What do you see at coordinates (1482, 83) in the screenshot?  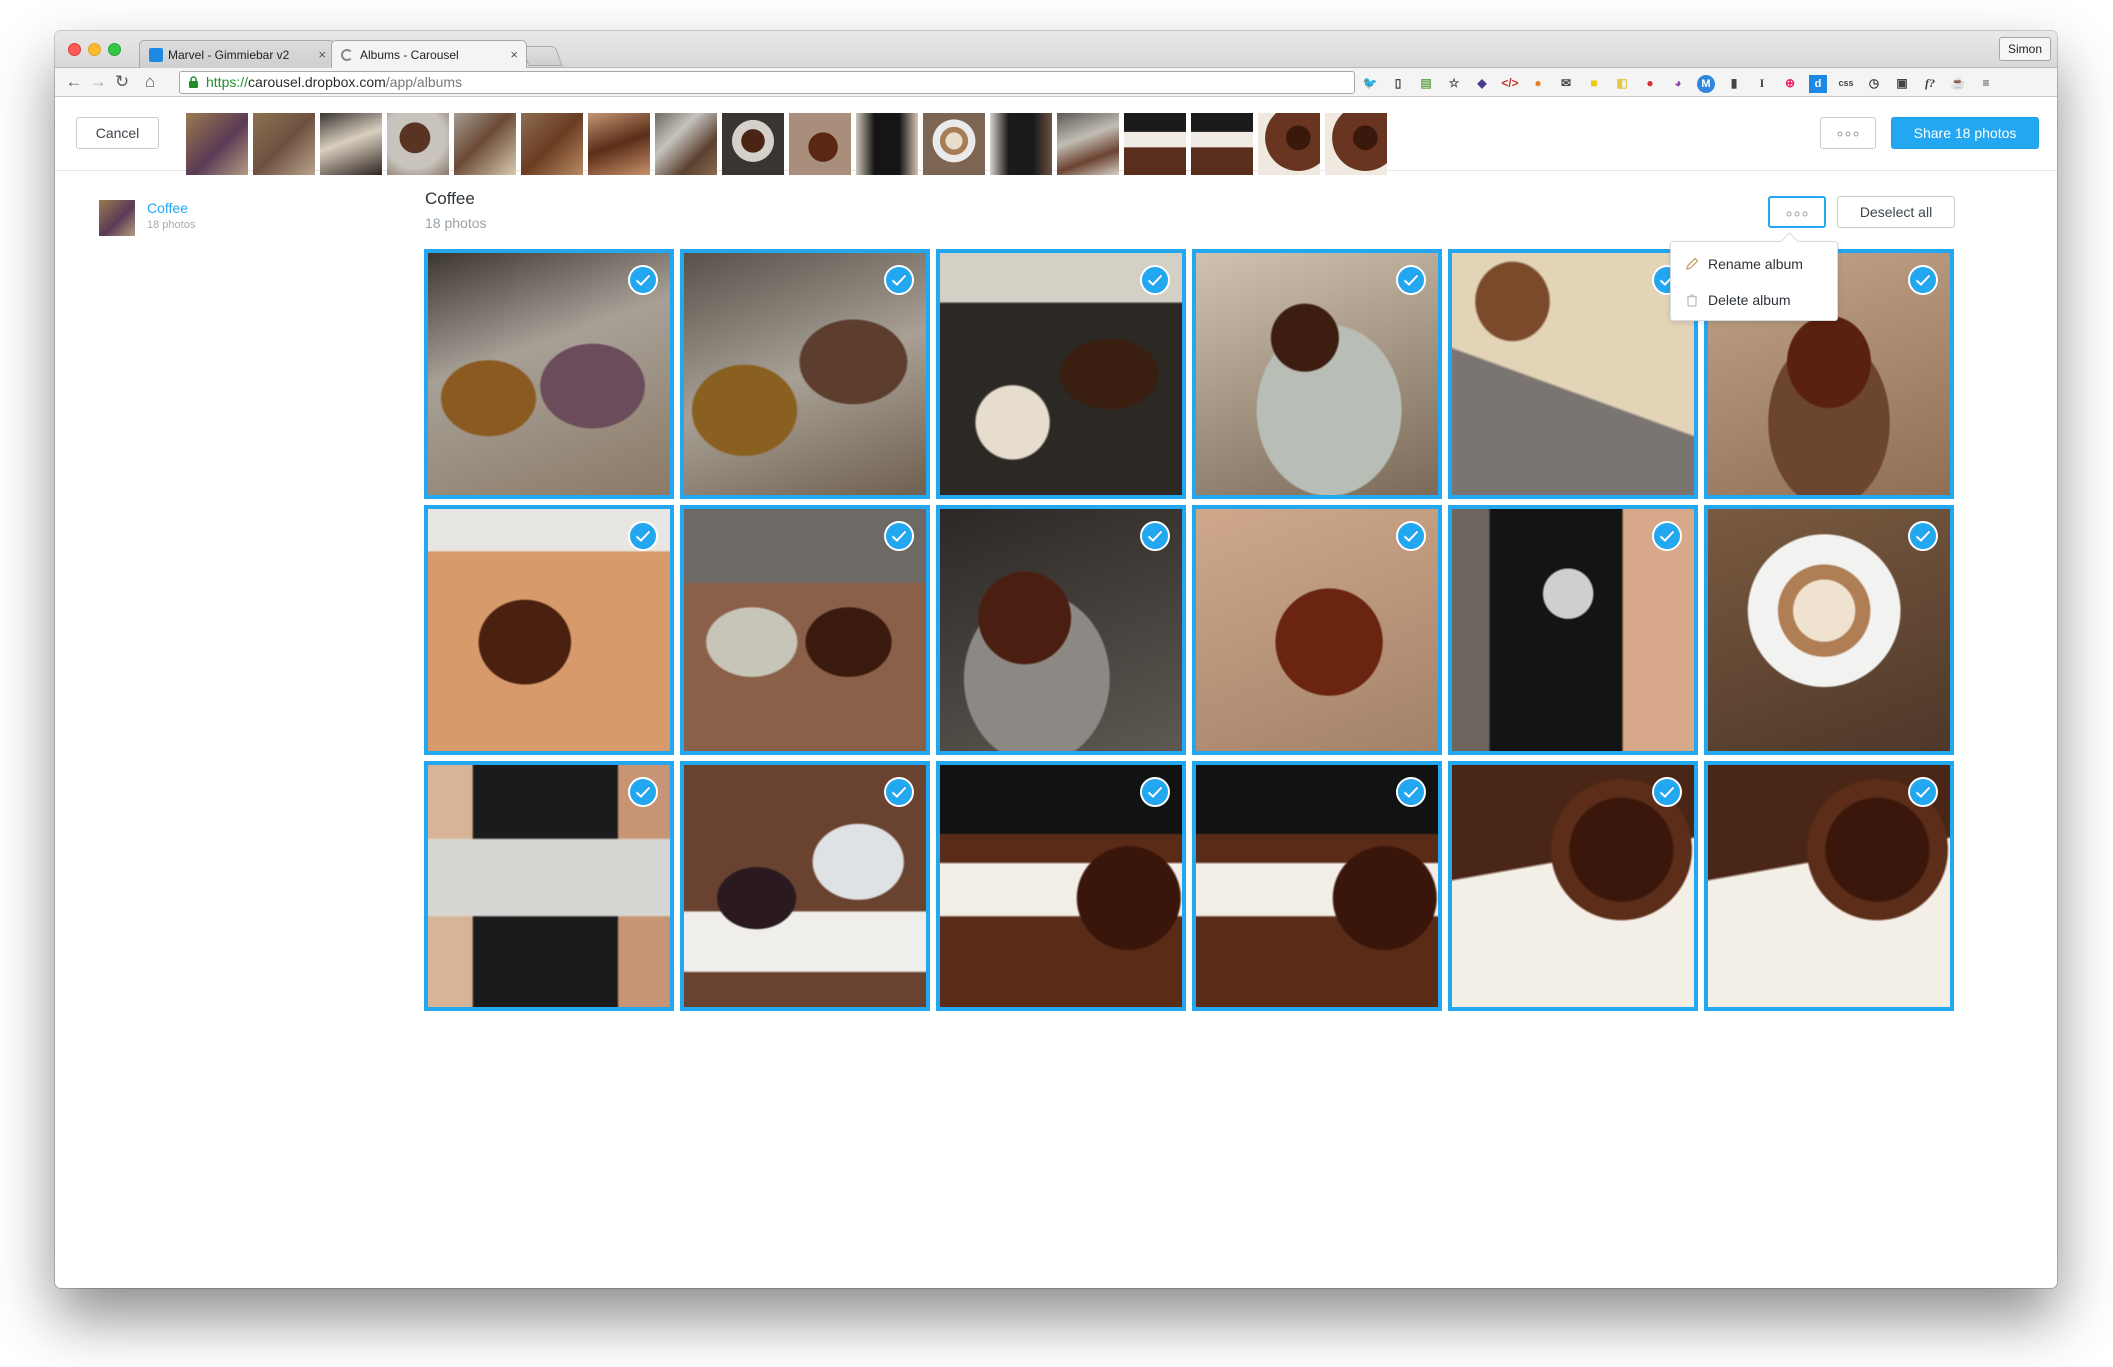 I see `extension-icon: ◆` at bounding box center [1482, 83].